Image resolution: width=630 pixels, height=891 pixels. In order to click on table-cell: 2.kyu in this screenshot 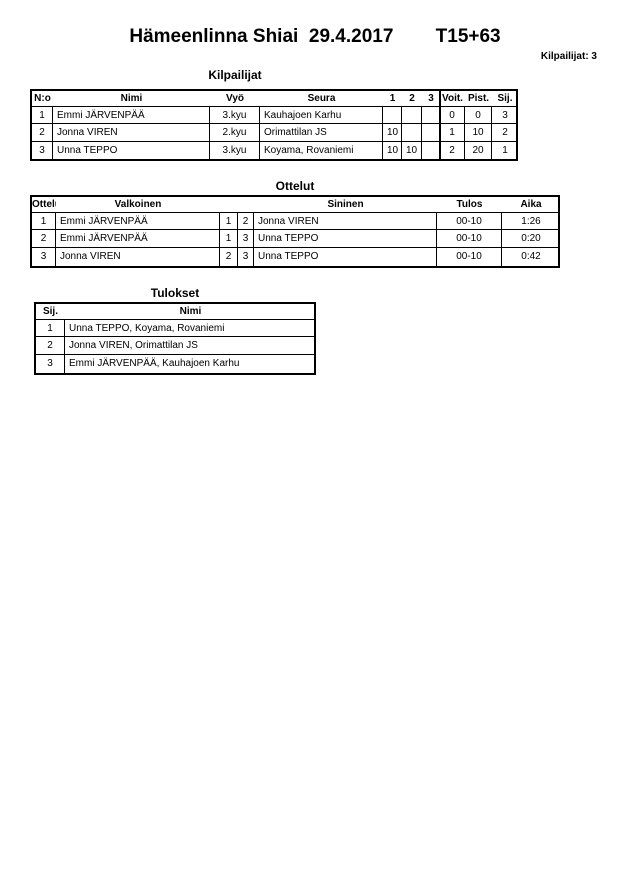, I will do `click(235, 133)`.